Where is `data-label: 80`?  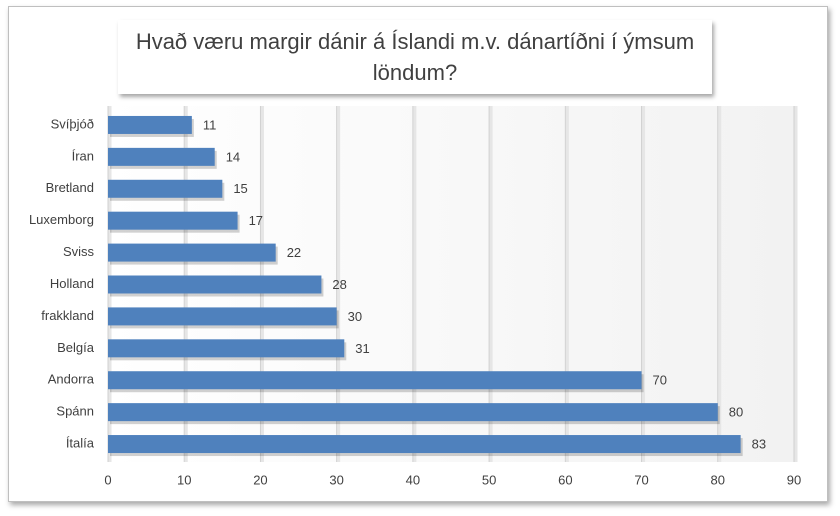 data-label: 80 is located at coordinates (736, 412).